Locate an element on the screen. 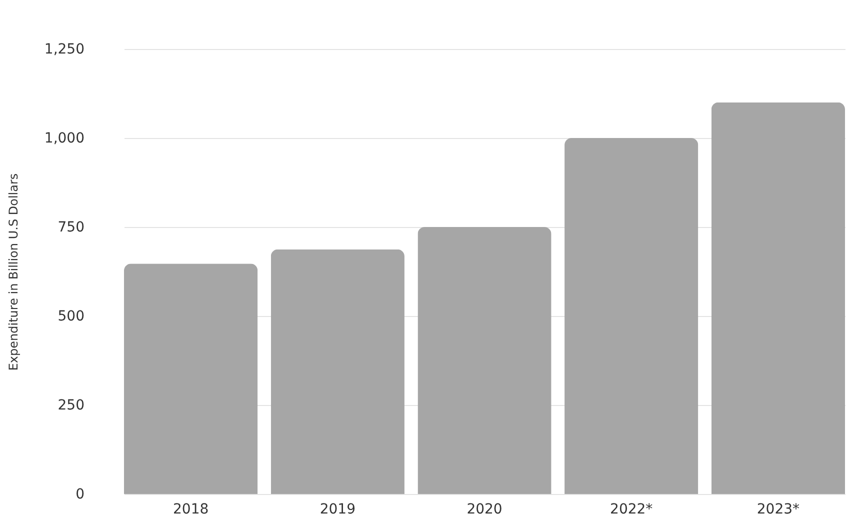 This screenshot has width=851, height=524. y-tick-label: 1,000 is located at coordinates (64, 138).